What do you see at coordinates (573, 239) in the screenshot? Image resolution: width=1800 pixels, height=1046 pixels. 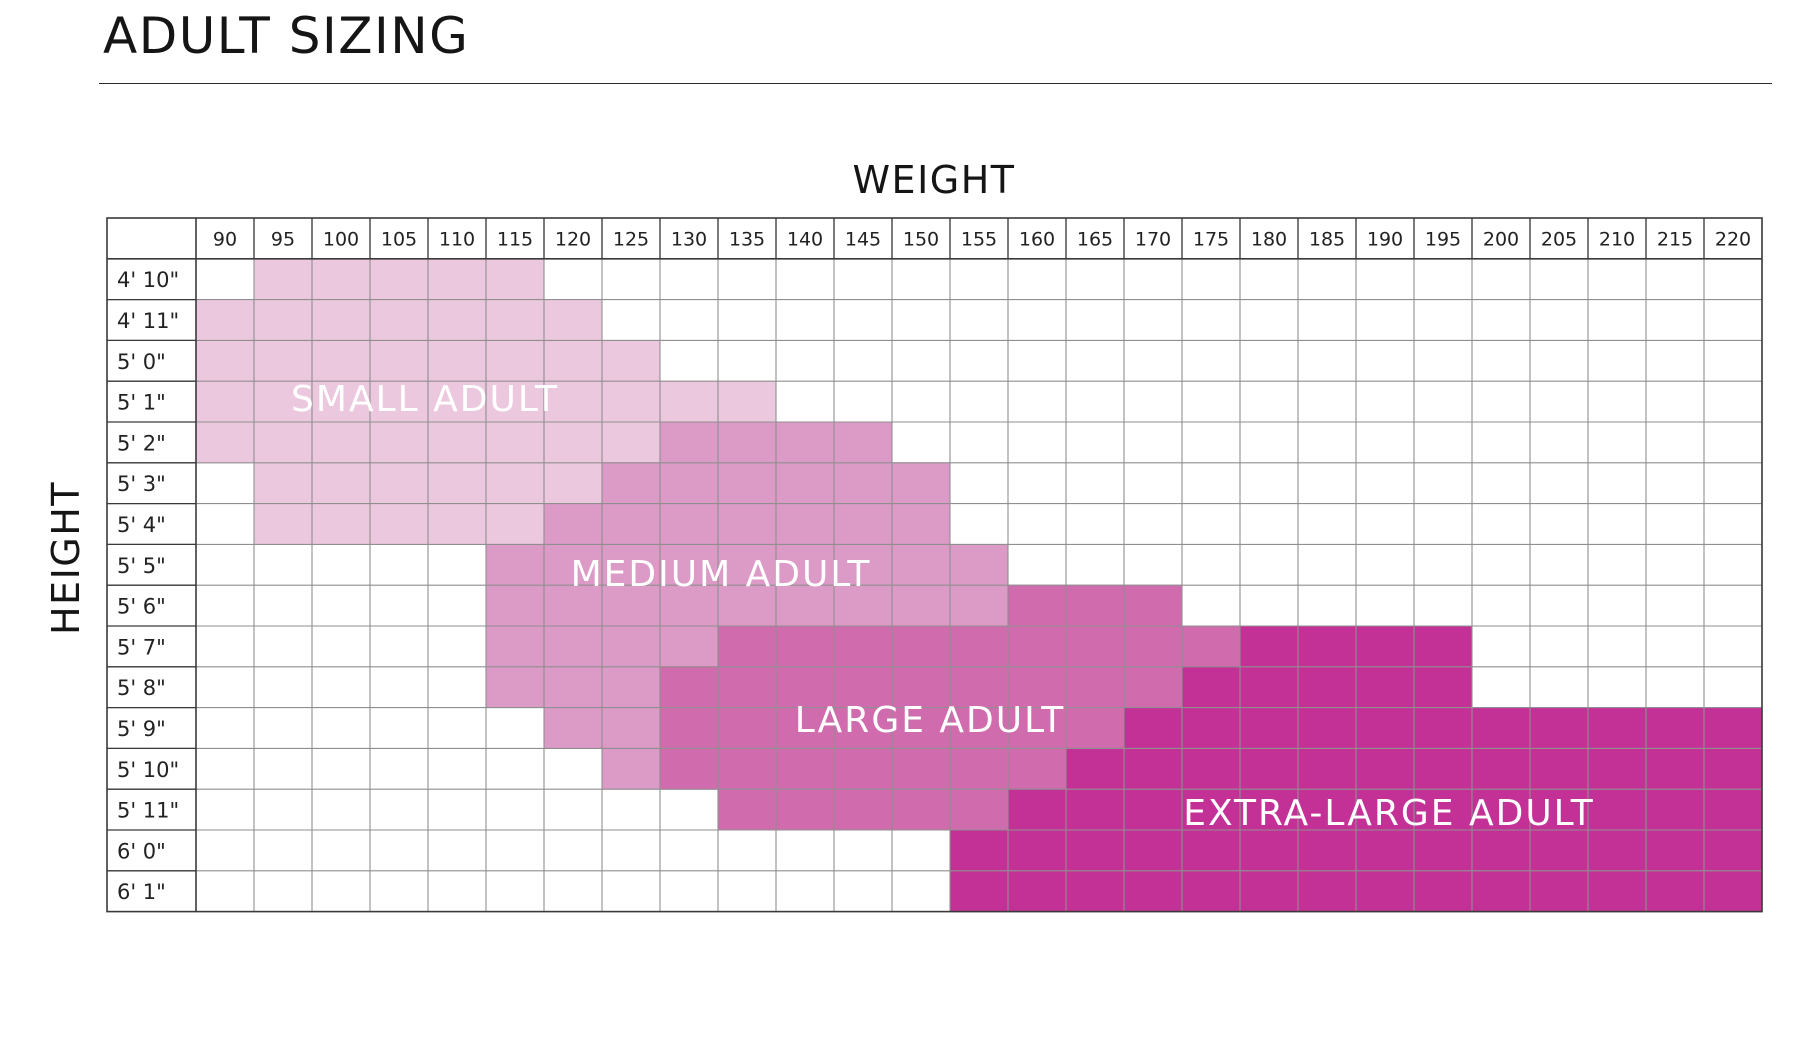 I see `weight-tick-label: 120` at bounding box center [573, 239].